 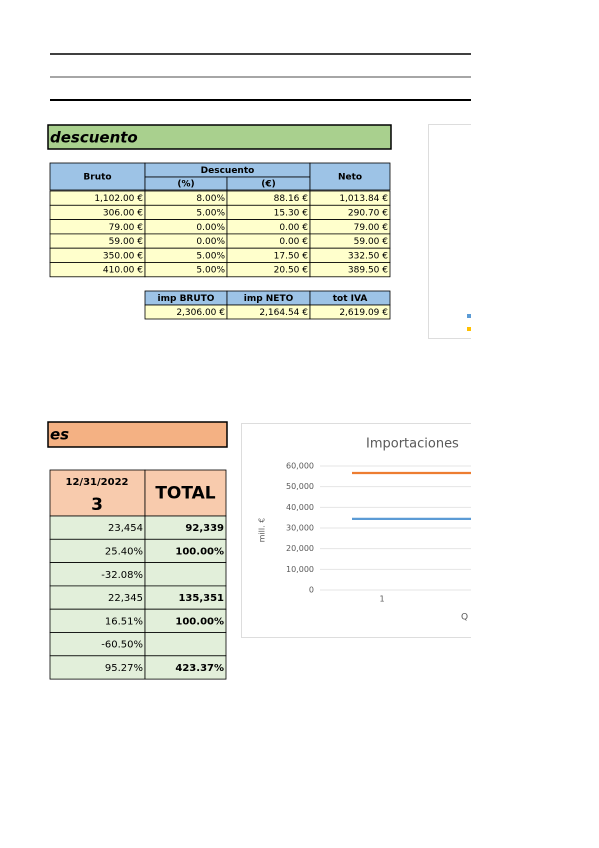 I want to click on cell-text: 423.37%, so click(x=199, y=668).